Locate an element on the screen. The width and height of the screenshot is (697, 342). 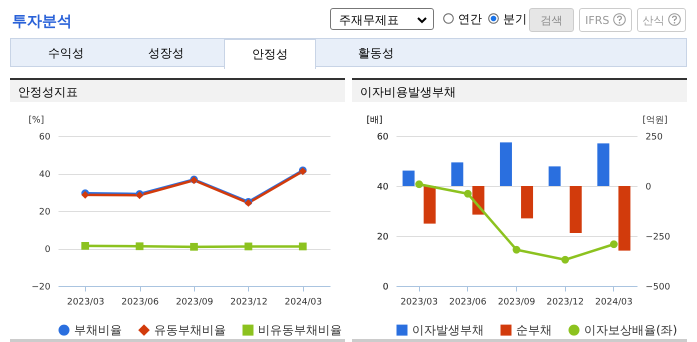
text: 주재무제표 is located at coordinates (382, 19).